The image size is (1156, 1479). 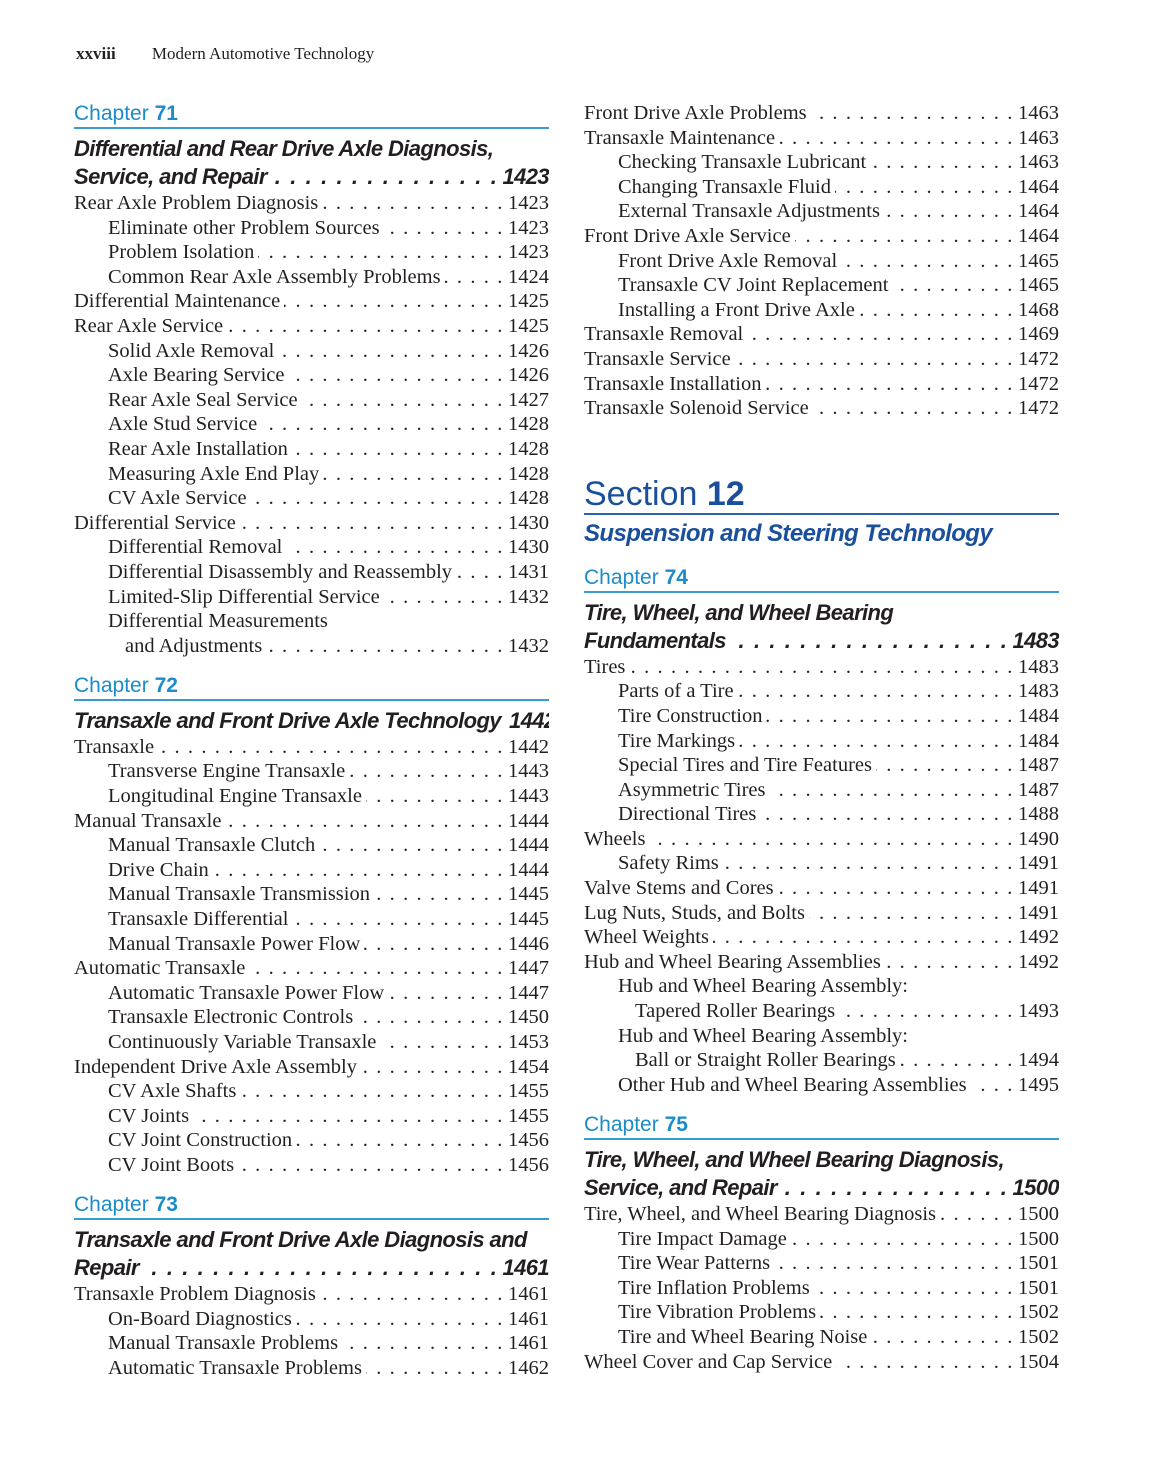 I want to click on toc-entry: Front Drive Axle Service 1464, so click(x=821, y=236).